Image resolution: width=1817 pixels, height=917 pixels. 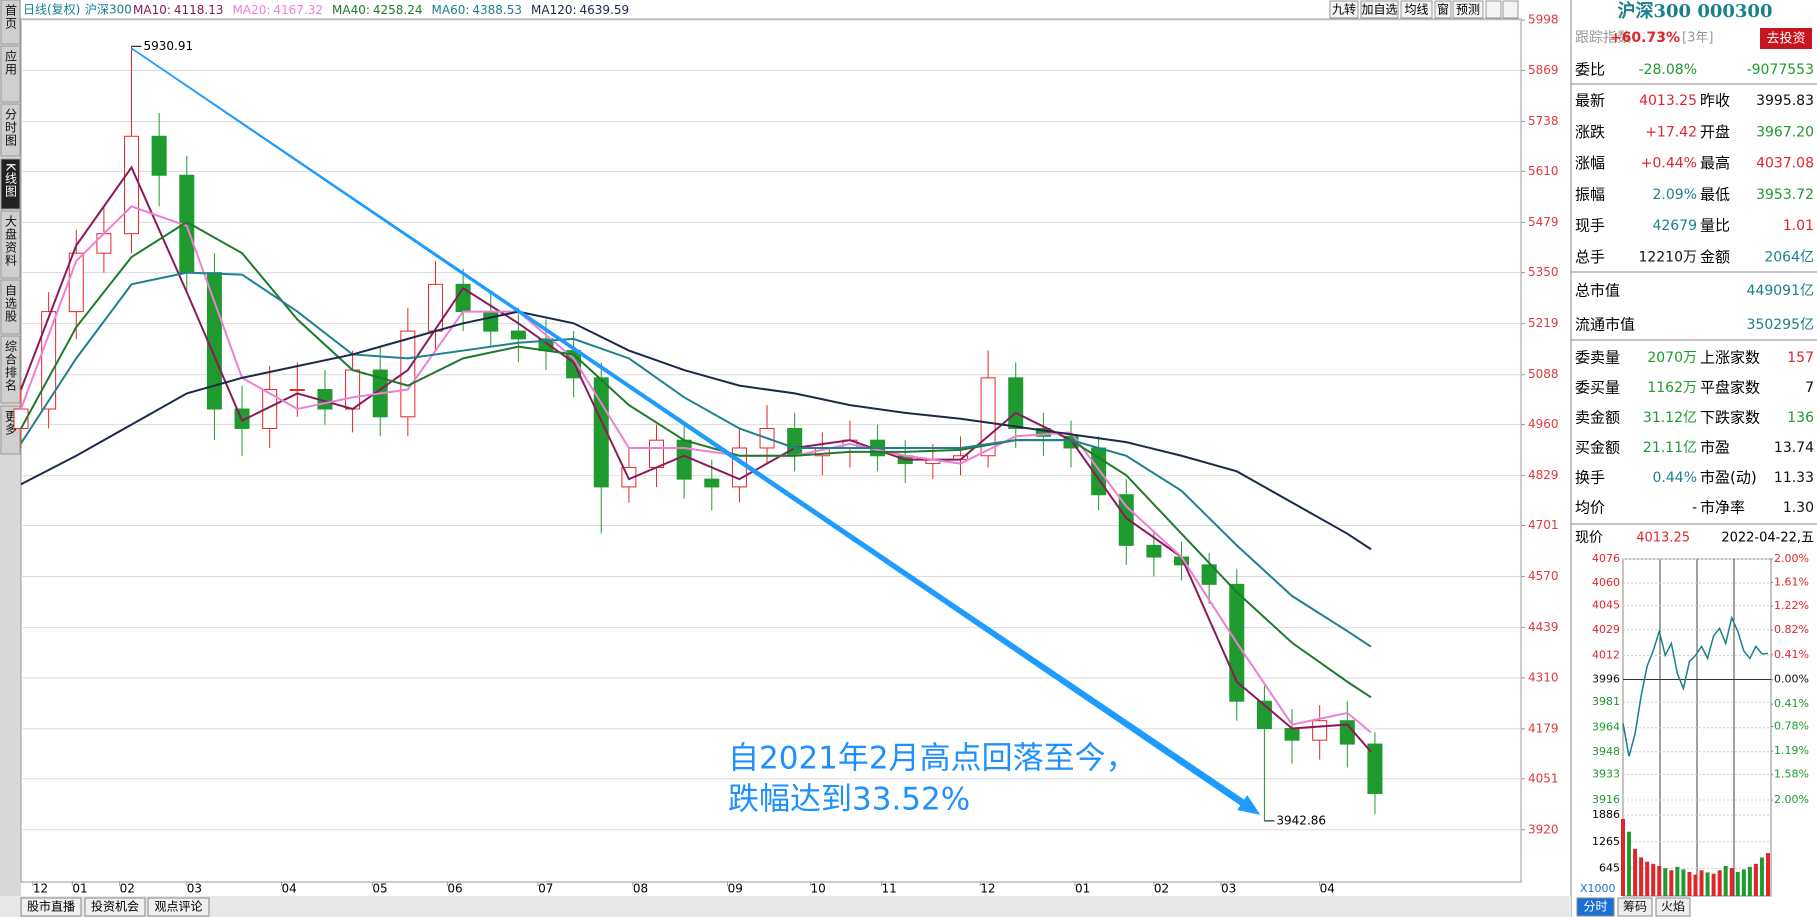 What do you see at coordinates (11, 303) in the screenshot?
I see `side-tab-label: 自选股` at bounding box center [11, 303].